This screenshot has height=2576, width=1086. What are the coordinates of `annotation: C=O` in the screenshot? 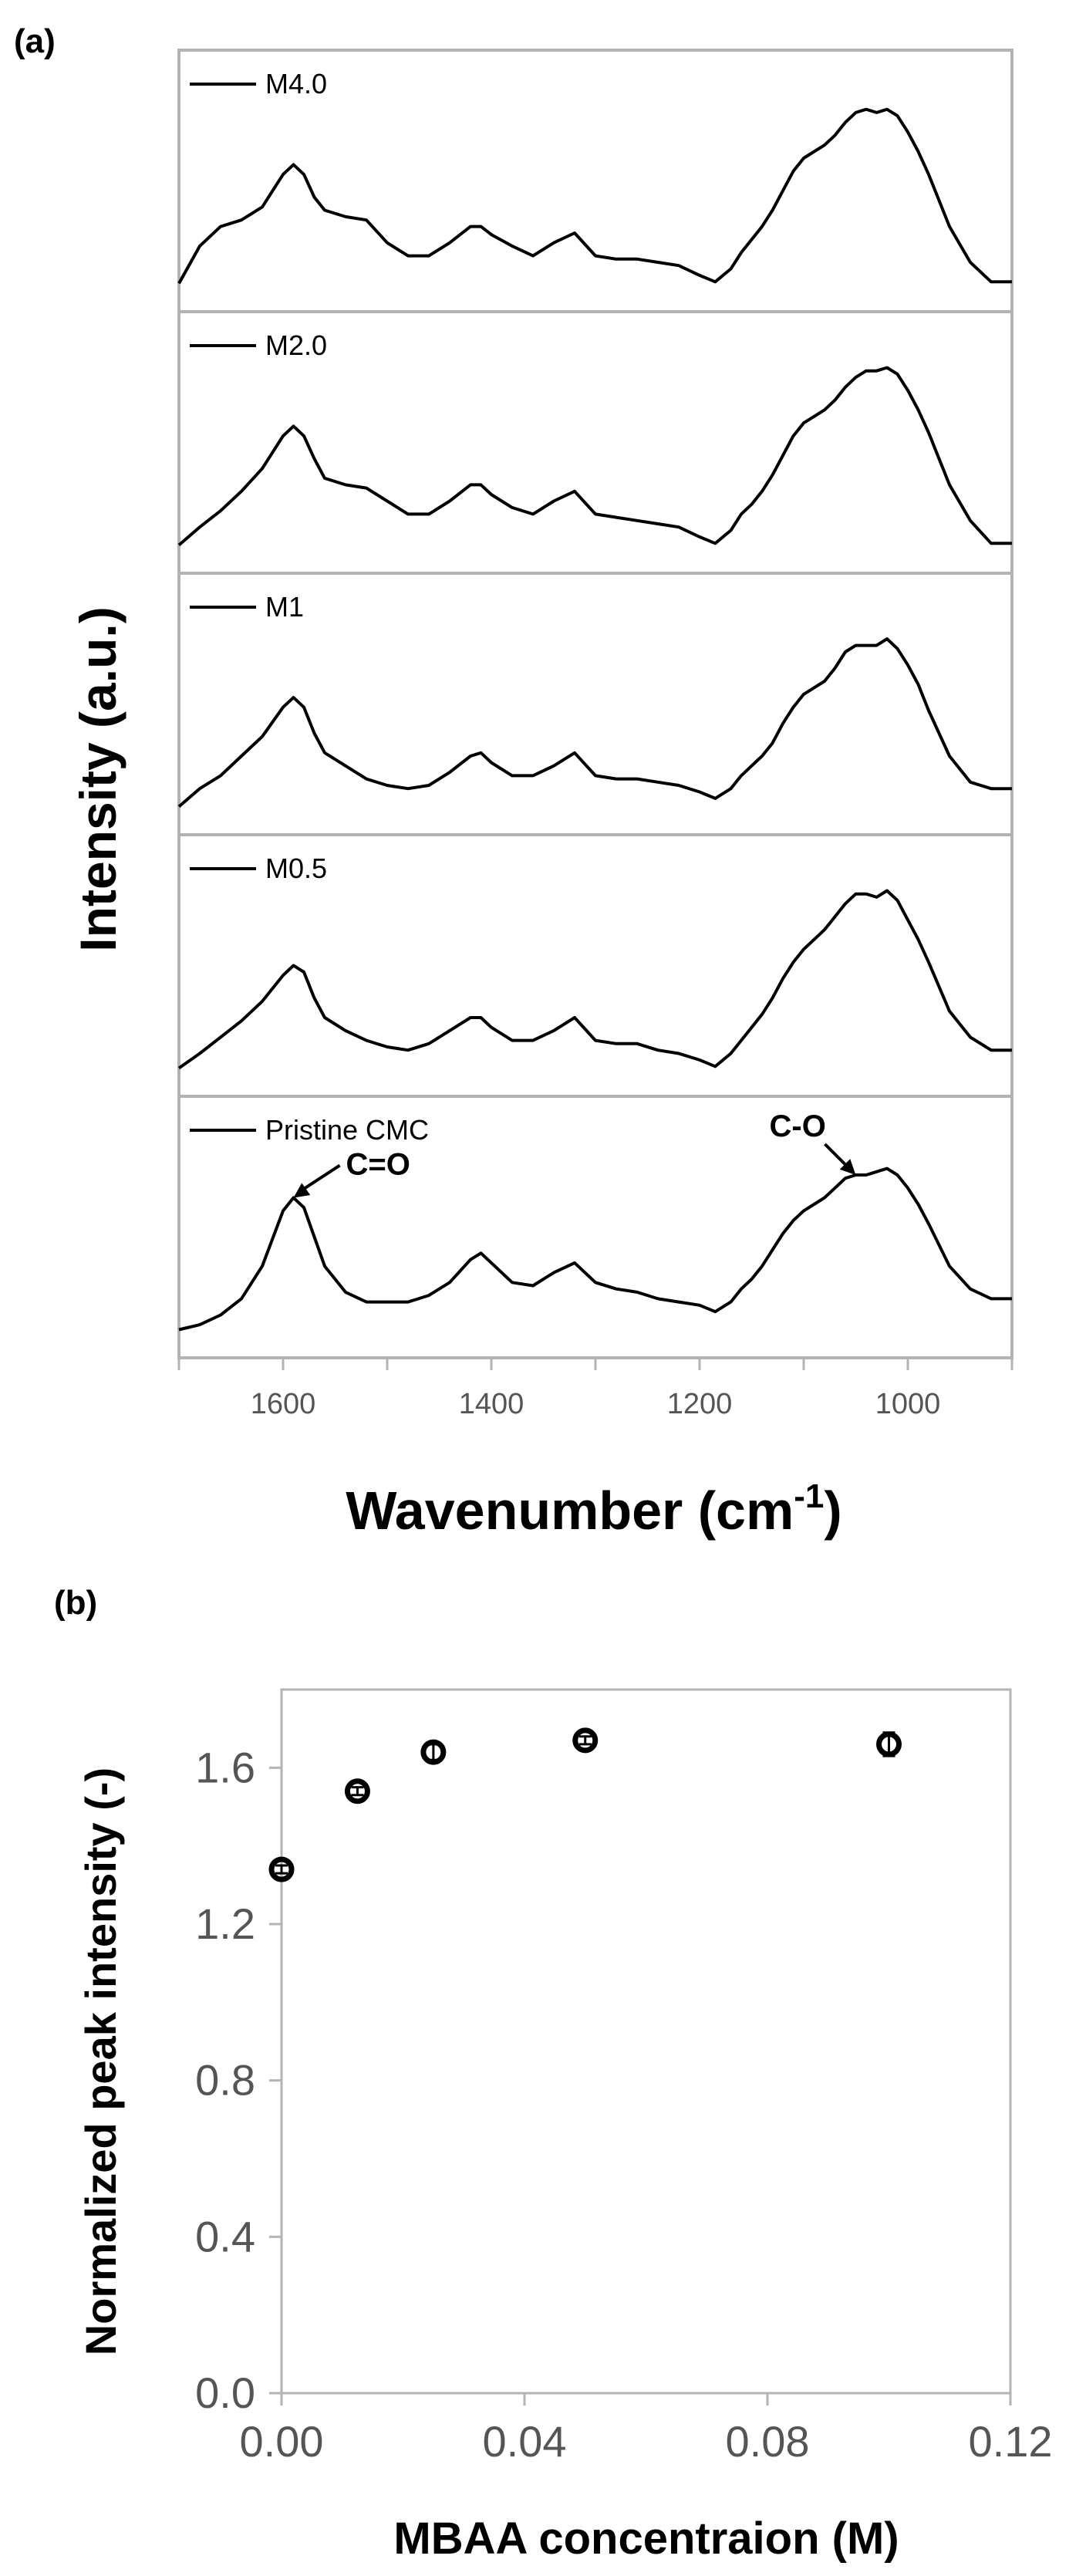 It's located at (352, 1173).